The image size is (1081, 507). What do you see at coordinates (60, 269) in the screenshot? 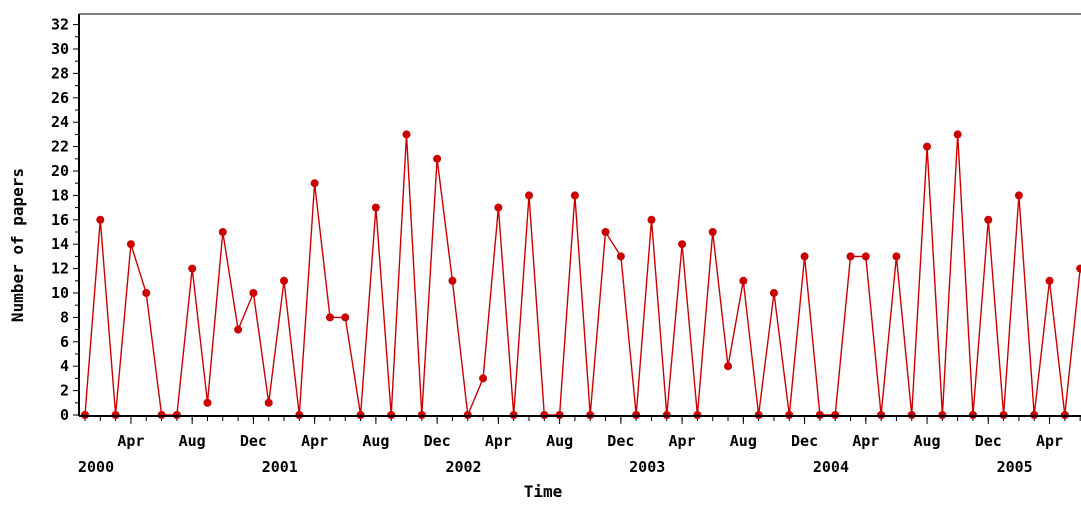
I see `y-tick-label: 12` at bounding box center [60, 269].